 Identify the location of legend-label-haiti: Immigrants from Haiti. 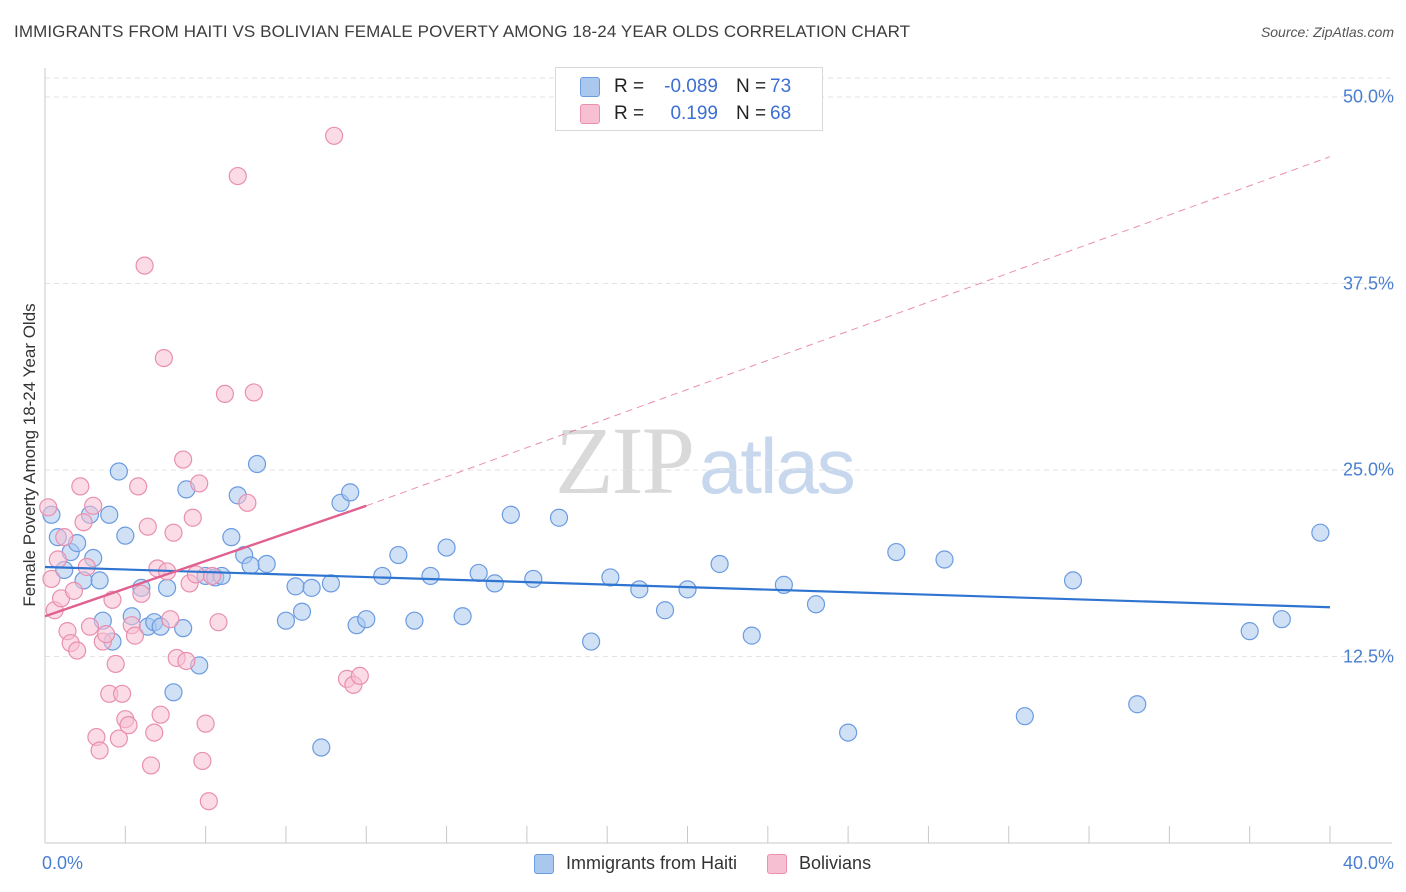
(652, 863).